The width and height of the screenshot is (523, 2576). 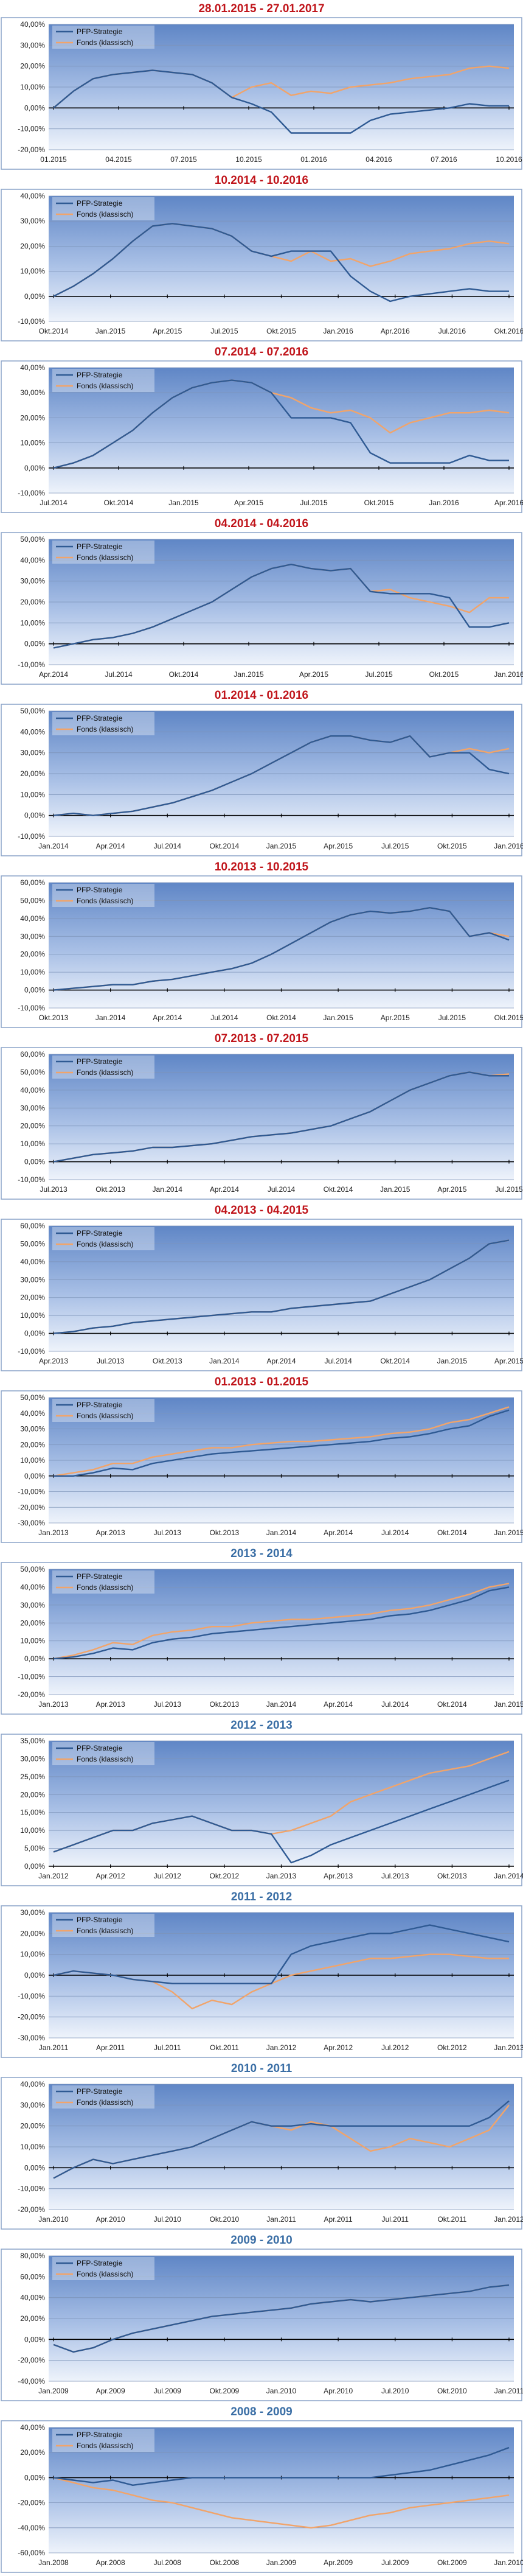 I want to click on plot-area, so click(x=282, y=2490).